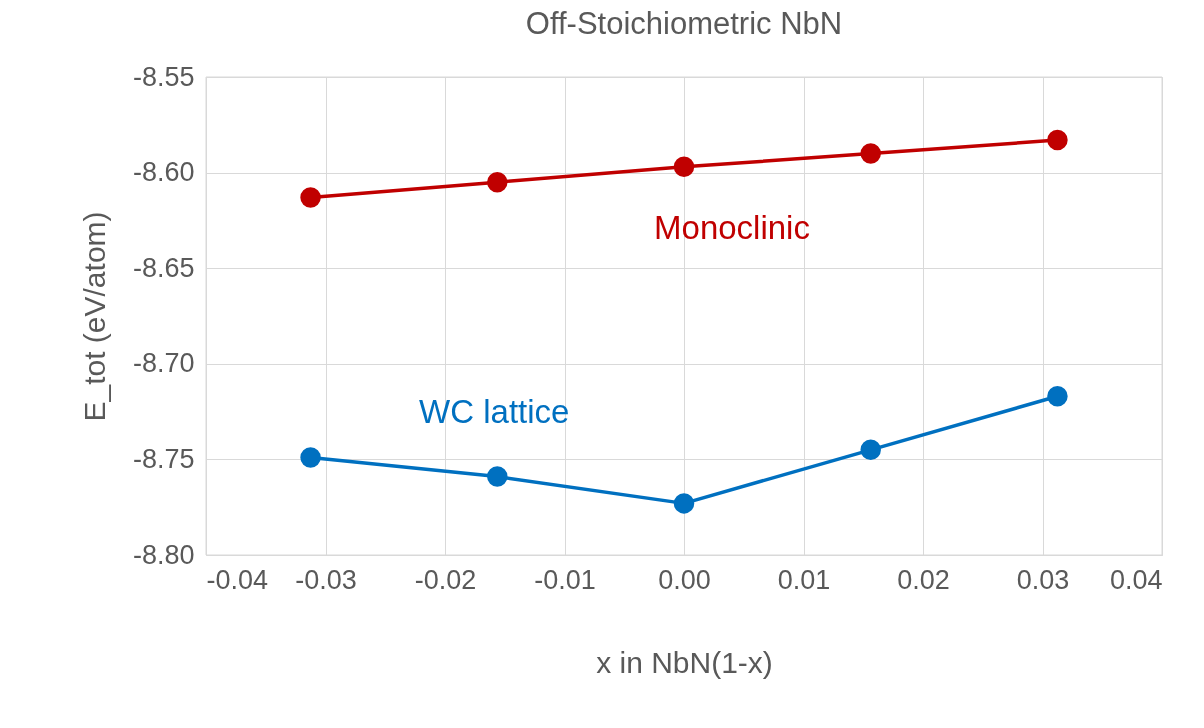 This screenshot has height=728, width=1204. What do you see at coordinates (237, 579) in the screenshot?
I see `x-tick-label: -0.04` at bounding box center [237, 579].